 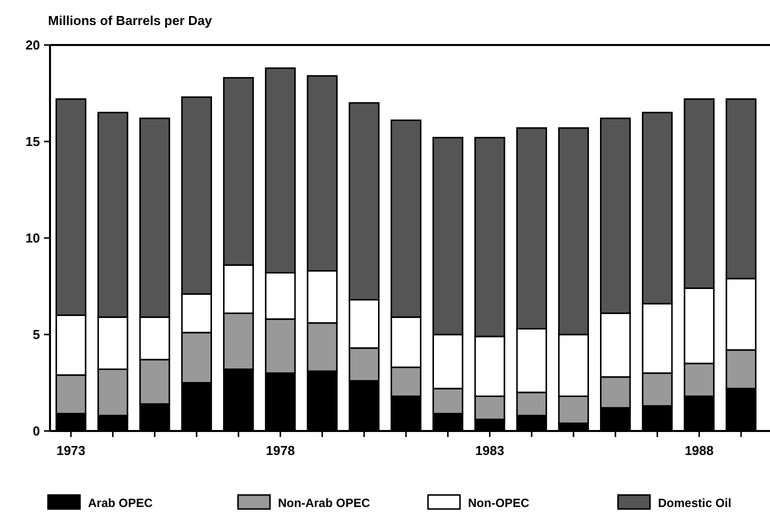 What do you see at coordinates (36, 334) in the screenshot?
I see `y-tick-label: 5` at bounding box center [36, 334].